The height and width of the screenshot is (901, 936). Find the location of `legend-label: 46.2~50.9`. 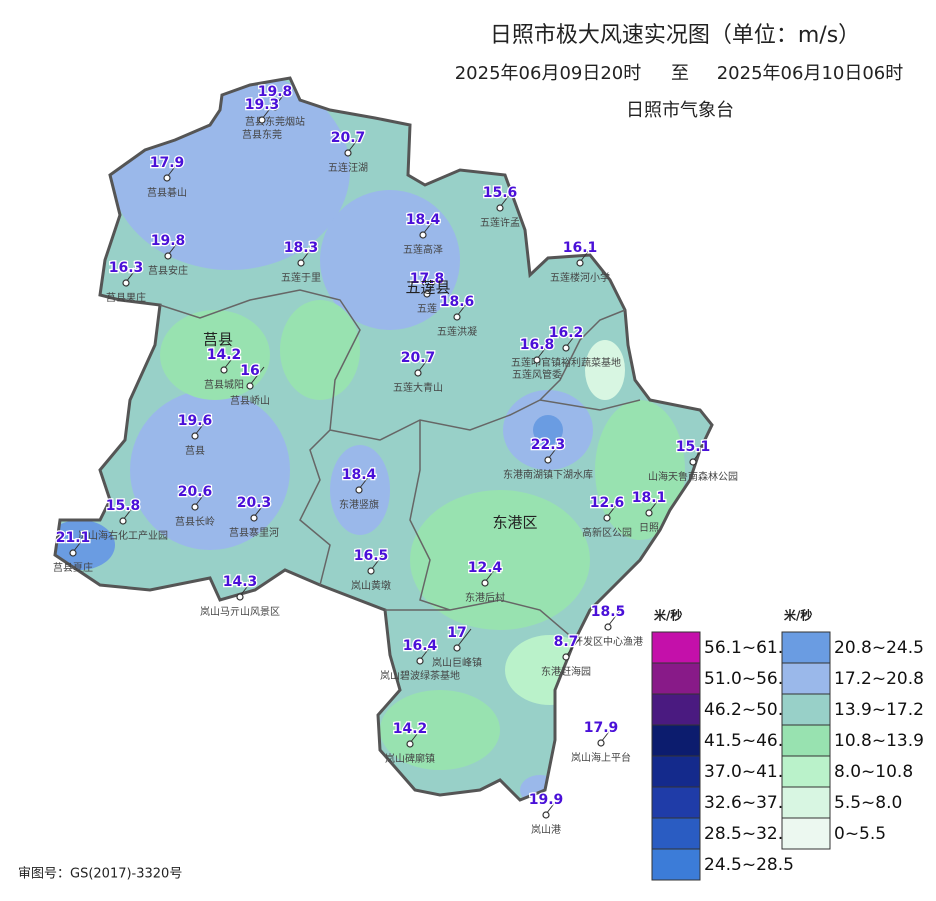

legend-label: 46.2~50.9 is located at coordinates (749, 710).